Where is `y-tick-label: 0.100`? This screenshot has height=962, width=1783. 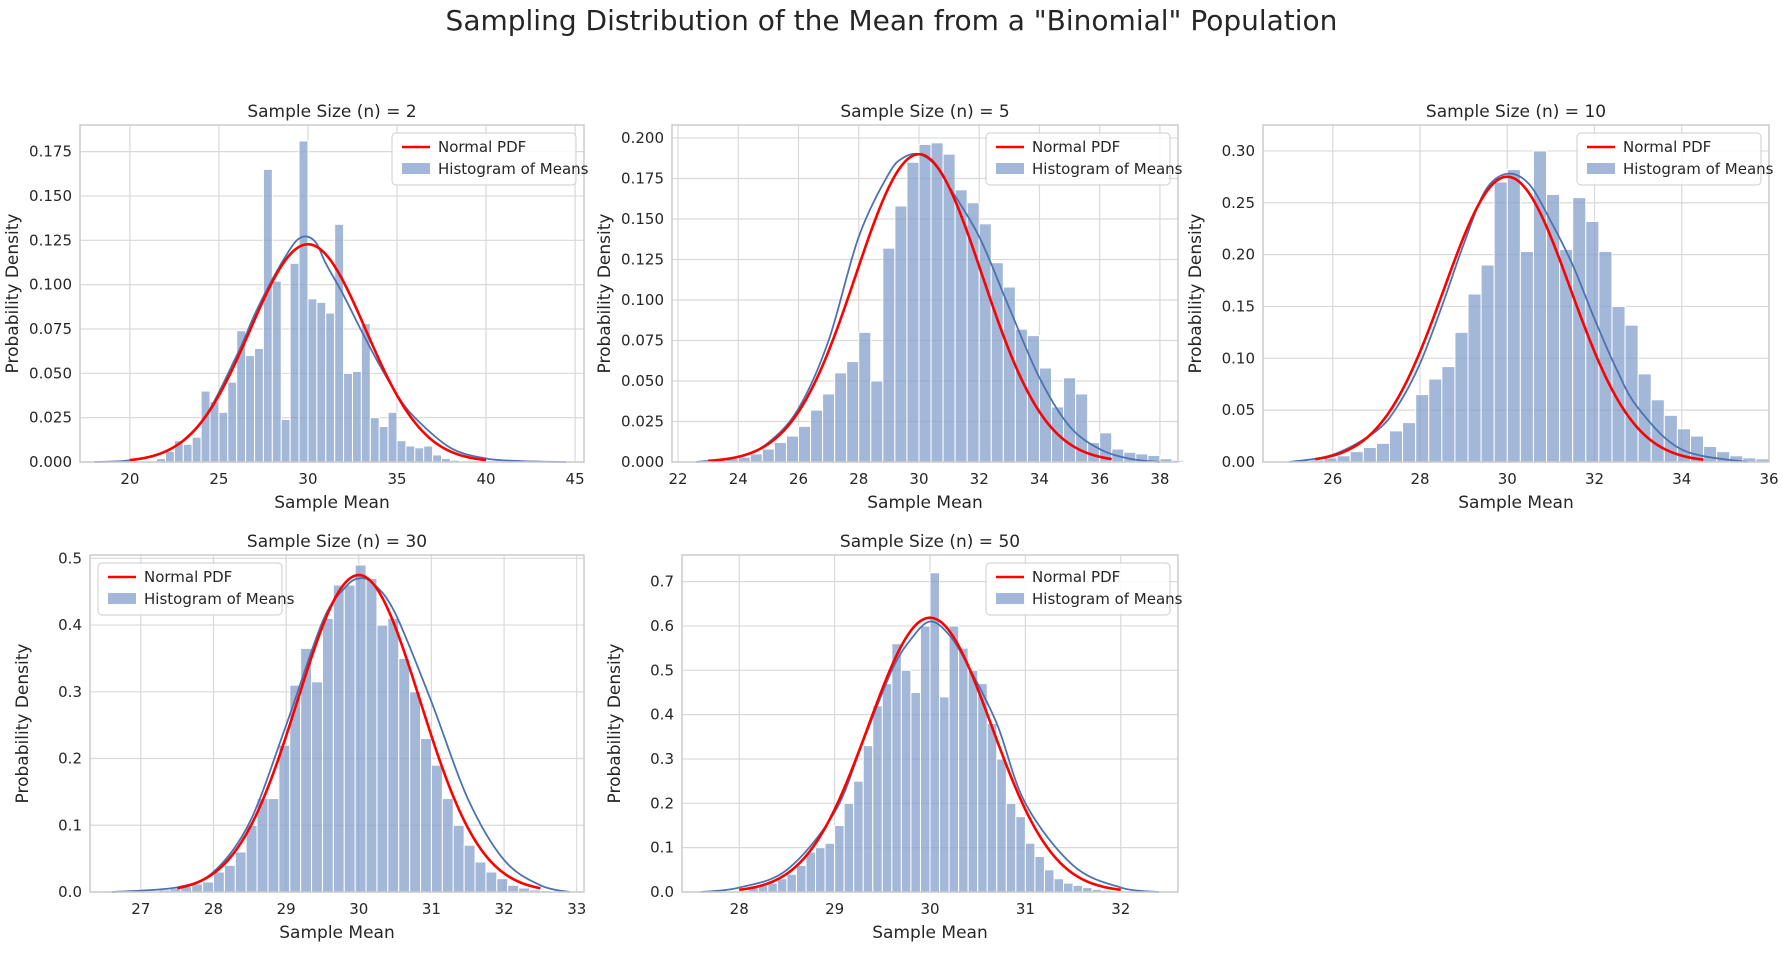 y-tick-label: 0.100 is located at coordinates (642, 300).